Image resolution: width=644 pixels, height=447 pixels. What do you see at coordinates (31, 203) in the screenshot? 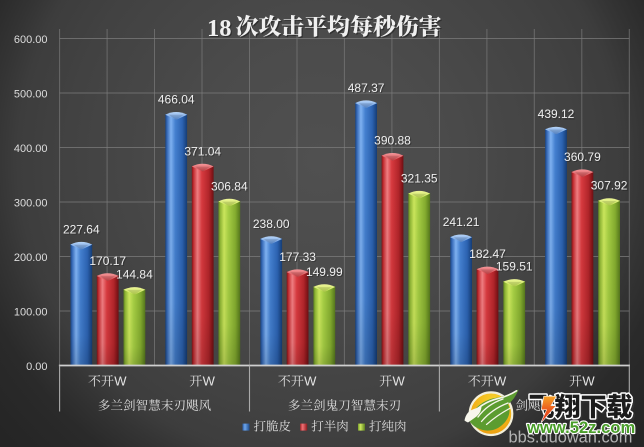
I see `svg-text: 300.00` at bounding box center [31, 203].